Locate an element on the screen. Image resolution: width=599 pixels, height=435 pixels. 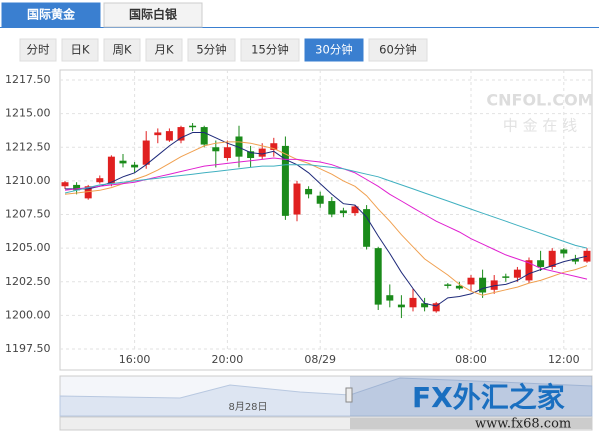
watermark-text: CNFOL.COM is located at coordinates (539, 100).